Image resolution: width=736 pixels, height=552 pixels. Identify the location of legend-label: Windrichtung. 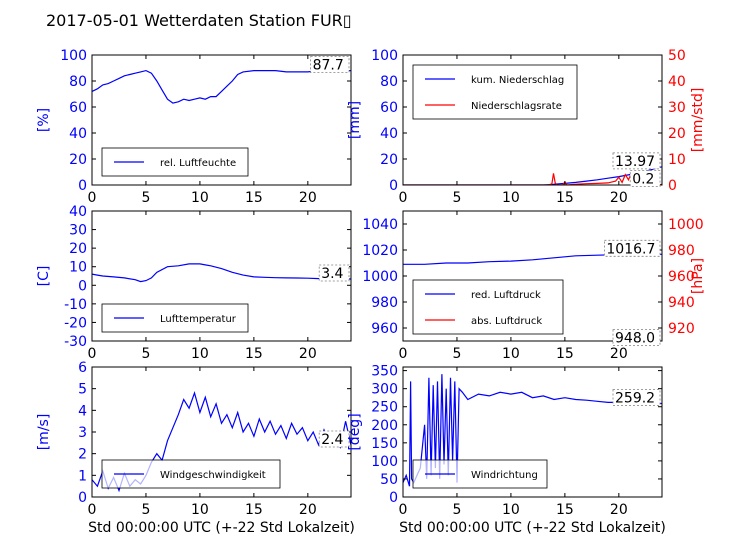
(504, 475).